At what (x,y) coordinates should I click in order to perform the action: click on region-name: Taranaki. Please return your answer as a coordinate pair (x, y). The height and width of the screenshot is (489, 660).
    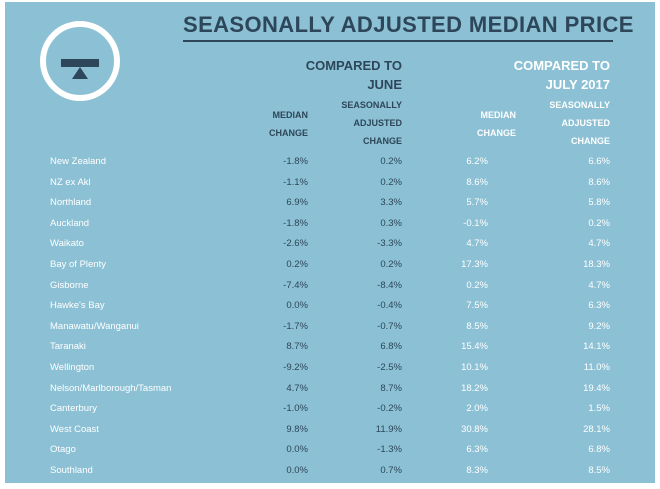
    Looking at the image, I should click on (68, 347).